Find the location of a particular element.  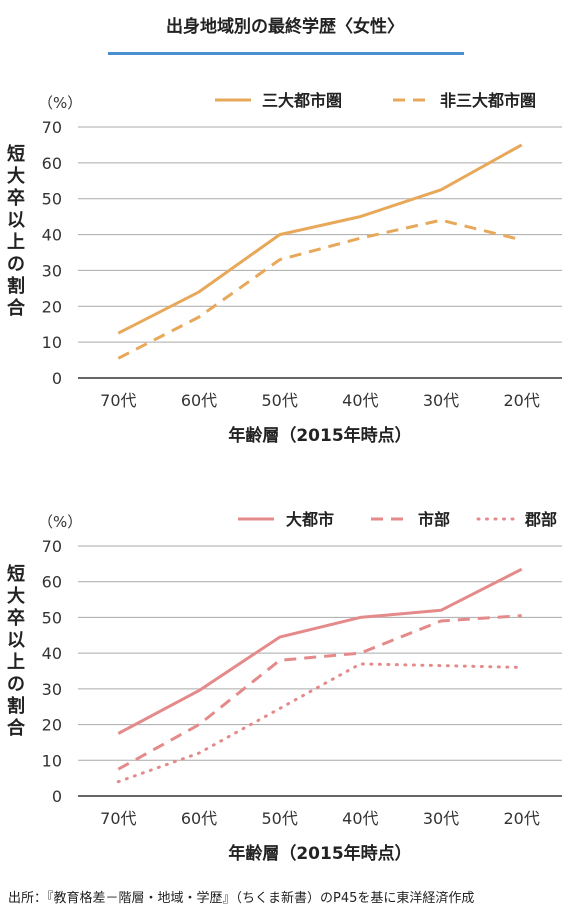

legend-label: 大都市 is located at coordinates (310, 519).